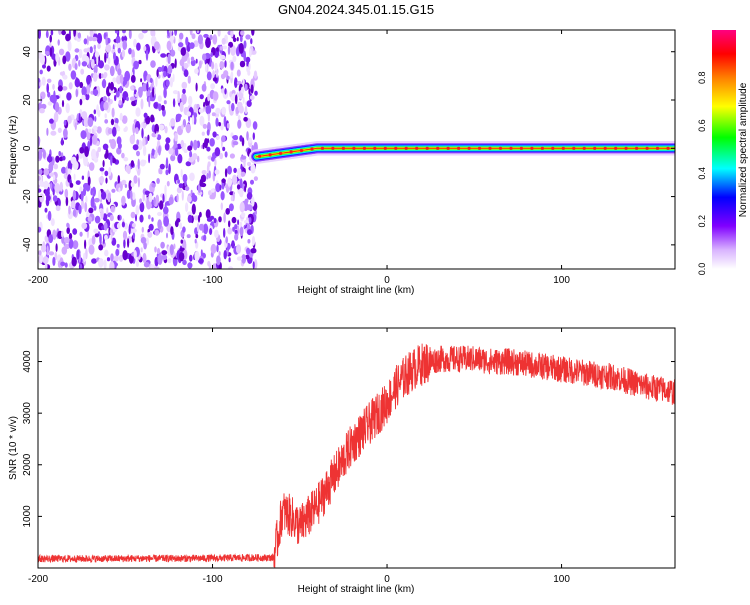 Image resolution: width=750 pixels, height=605 pixels. I want to click on x-tick-label: -100, so click(213, 280).